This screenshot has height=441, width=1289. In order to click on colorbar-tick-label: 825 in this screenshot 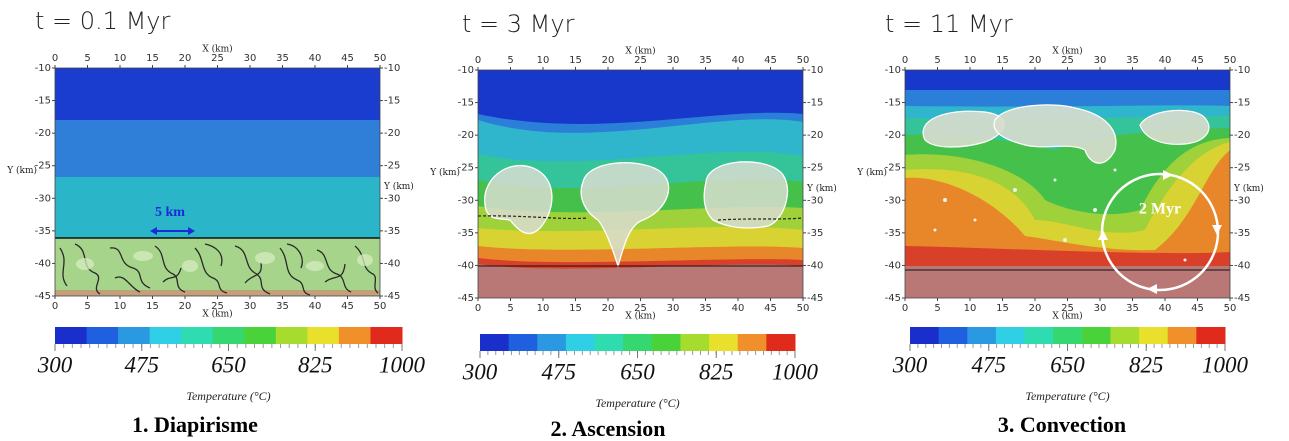, I will do `click(716, 371)`.